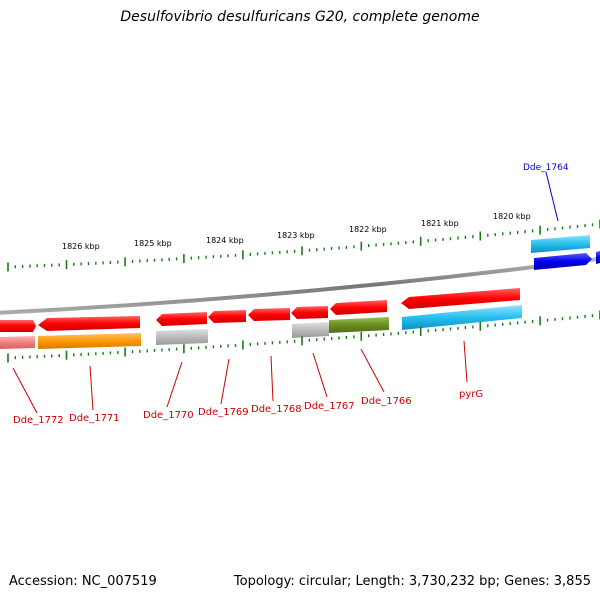  I want to click on scale-label-1826: 1826 kbp, so click(81, 246).